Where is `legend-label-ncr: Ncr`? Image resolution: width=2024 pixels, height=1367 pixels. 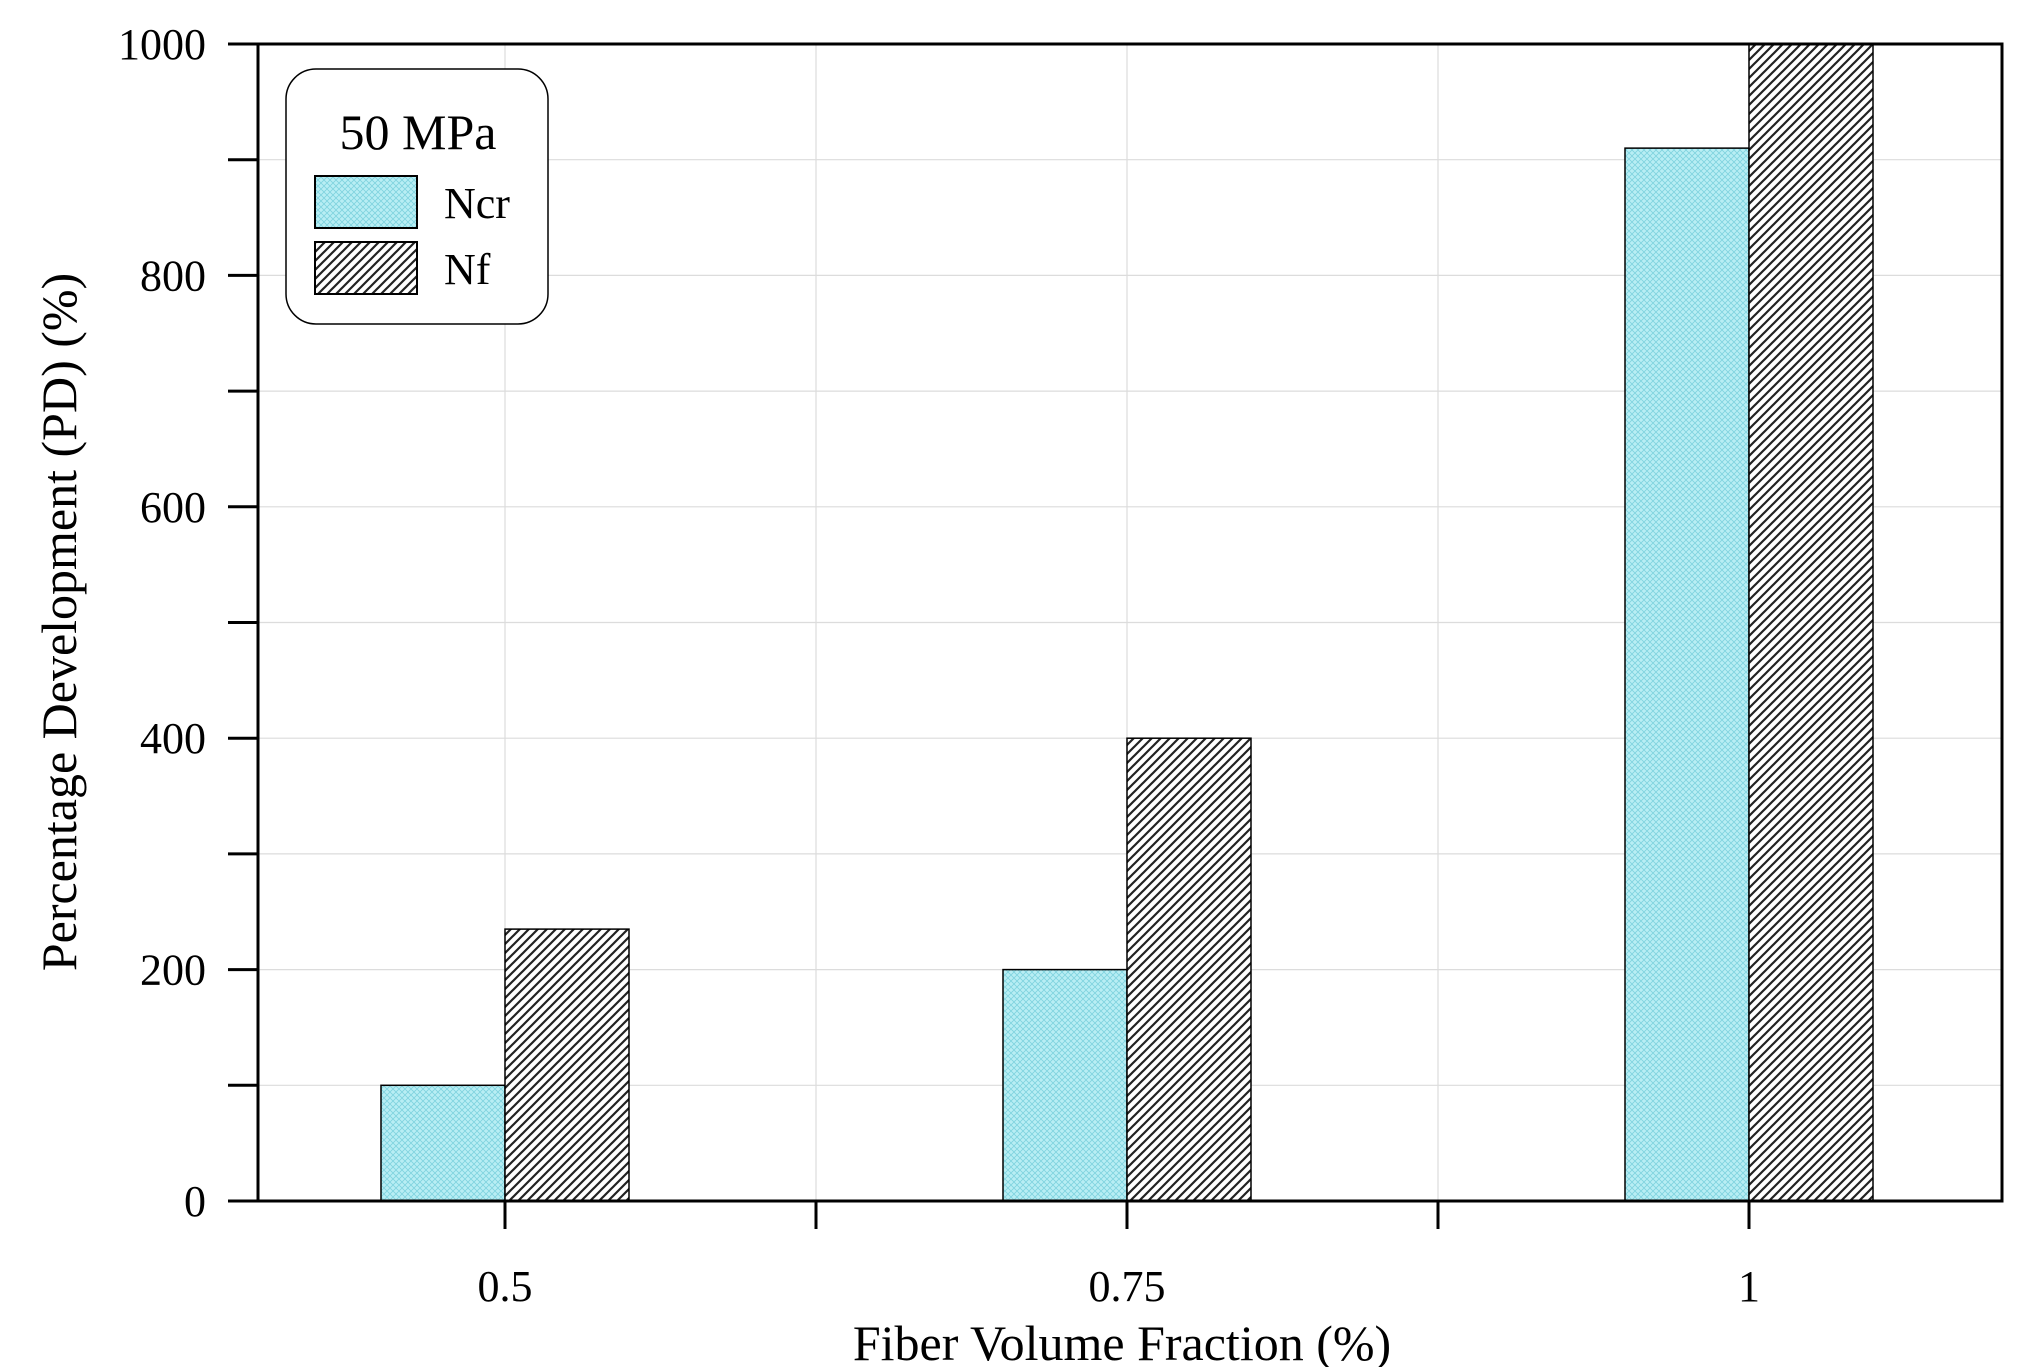
legend-label-ncr: Ncr is located at coordinates (477, 203).